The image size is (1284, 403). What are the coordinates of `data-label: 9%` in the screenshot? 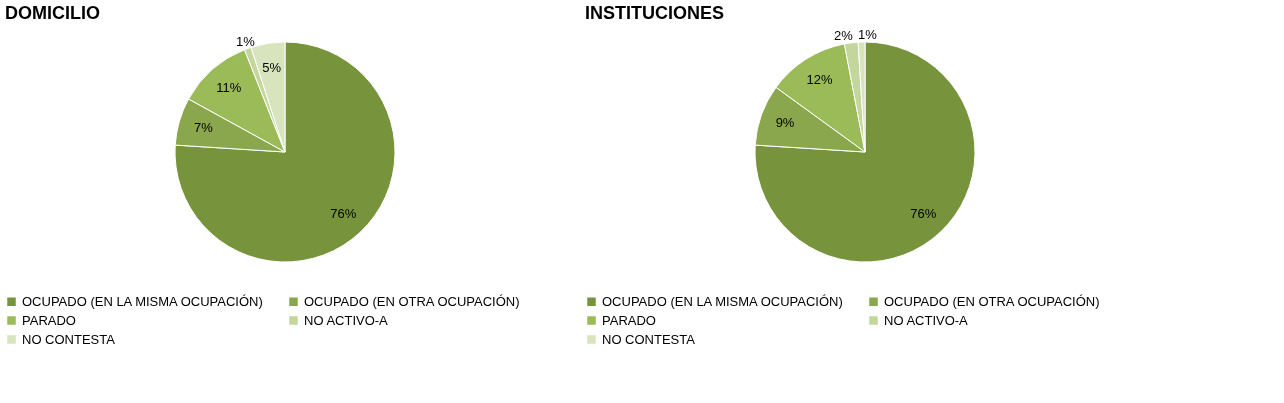 It's located at (785, 123).